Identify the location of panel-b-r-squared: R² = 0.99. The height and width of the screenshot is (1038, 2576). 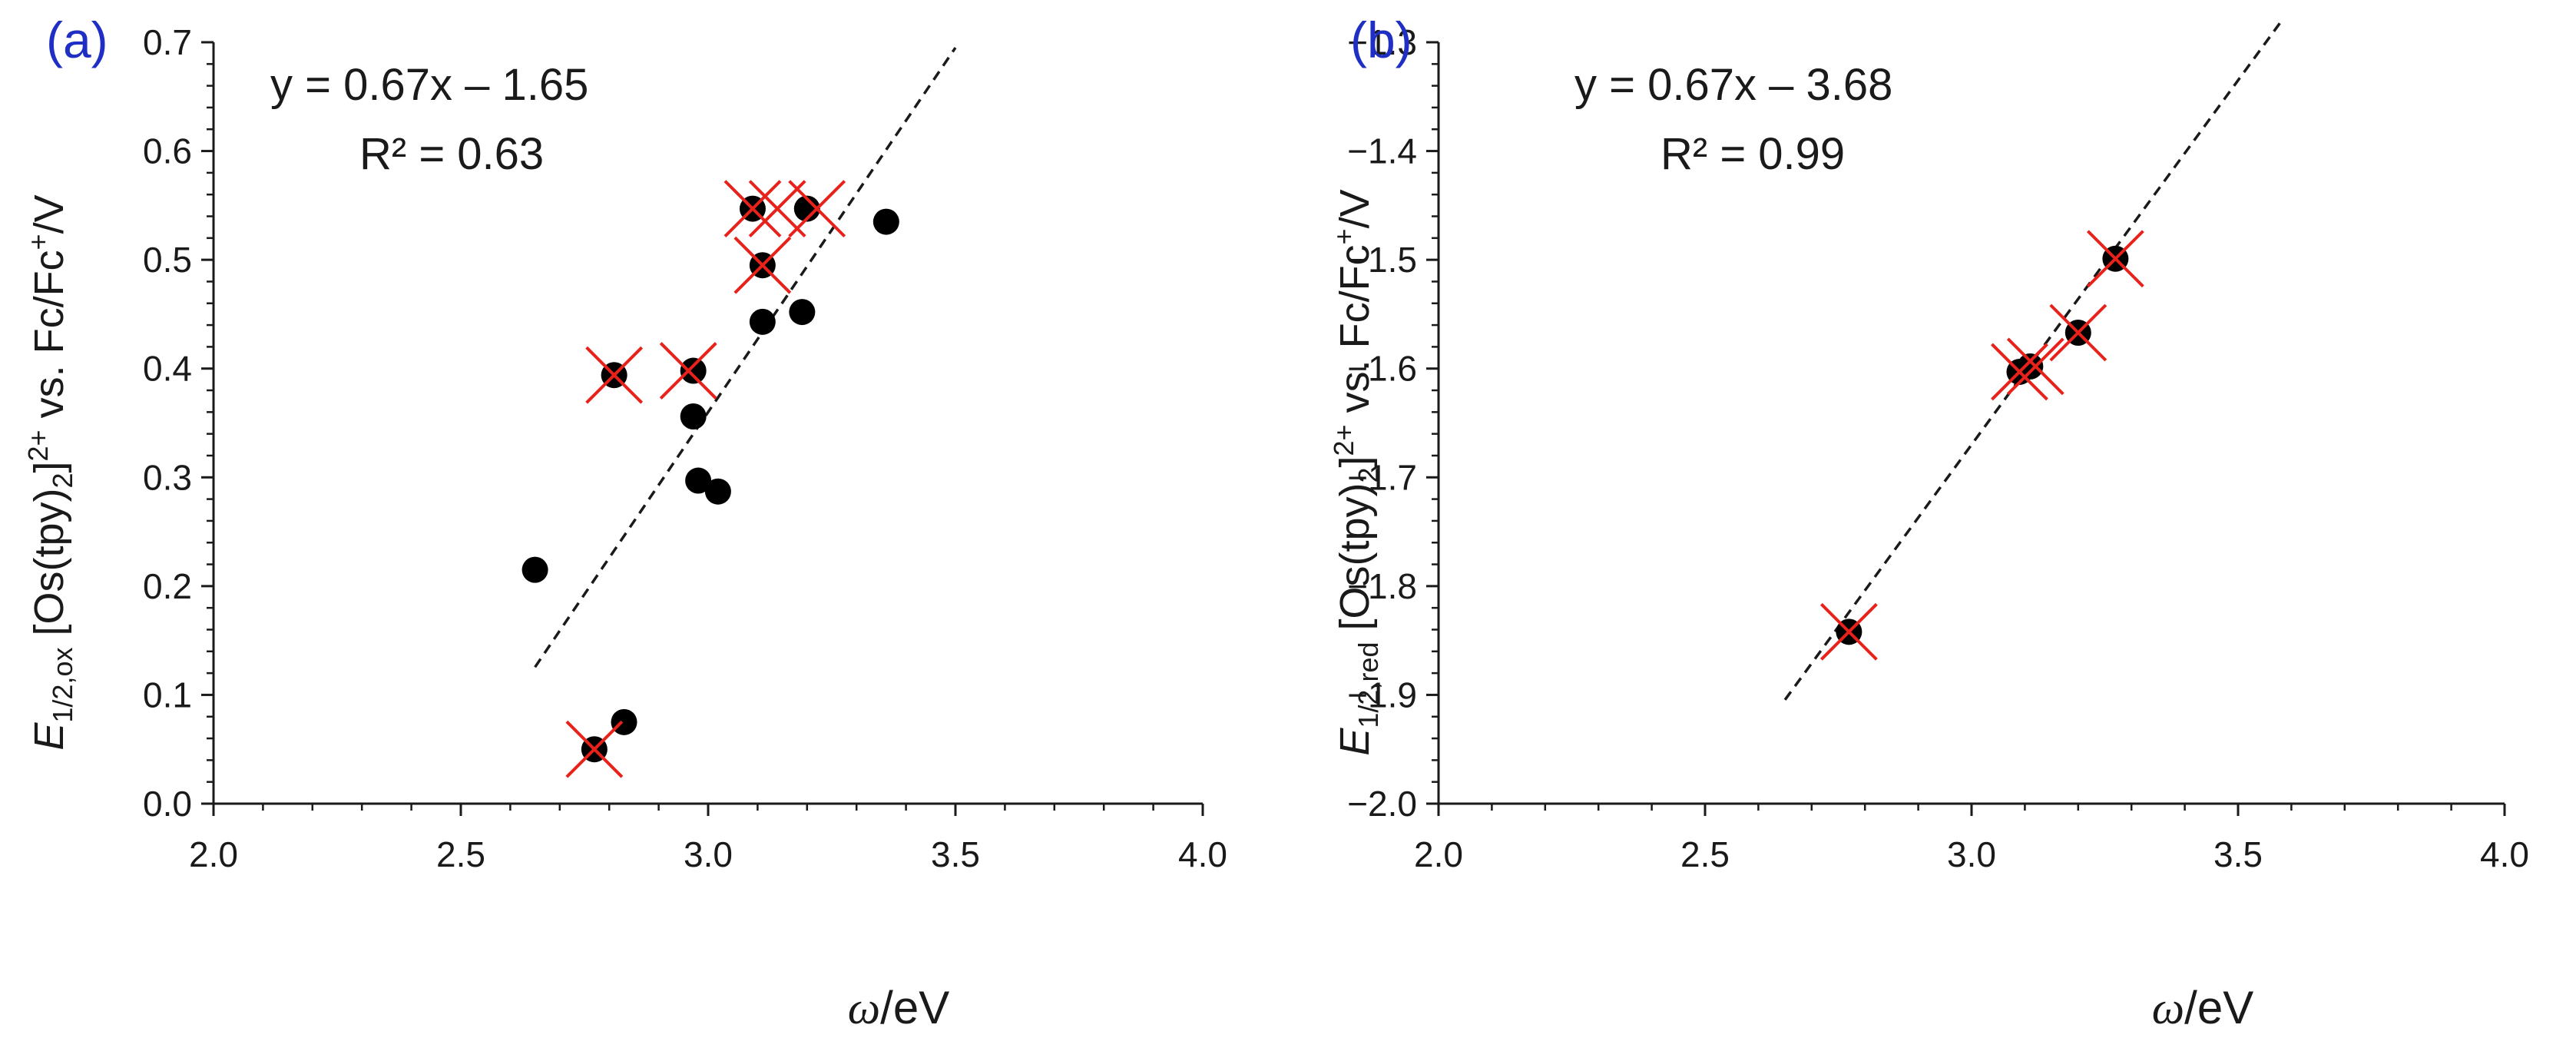
(1753, 154).